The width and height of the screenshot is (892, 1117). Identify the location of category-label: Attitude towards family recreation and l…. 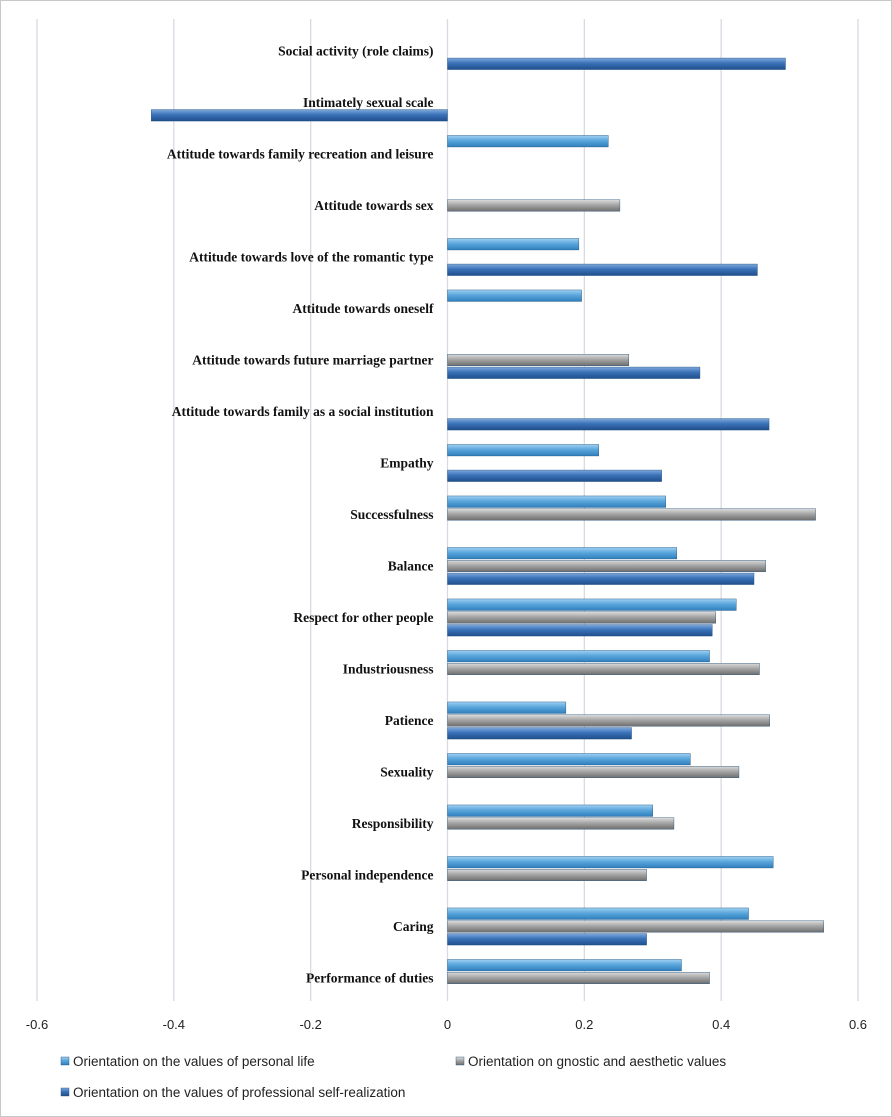
(300, 154).